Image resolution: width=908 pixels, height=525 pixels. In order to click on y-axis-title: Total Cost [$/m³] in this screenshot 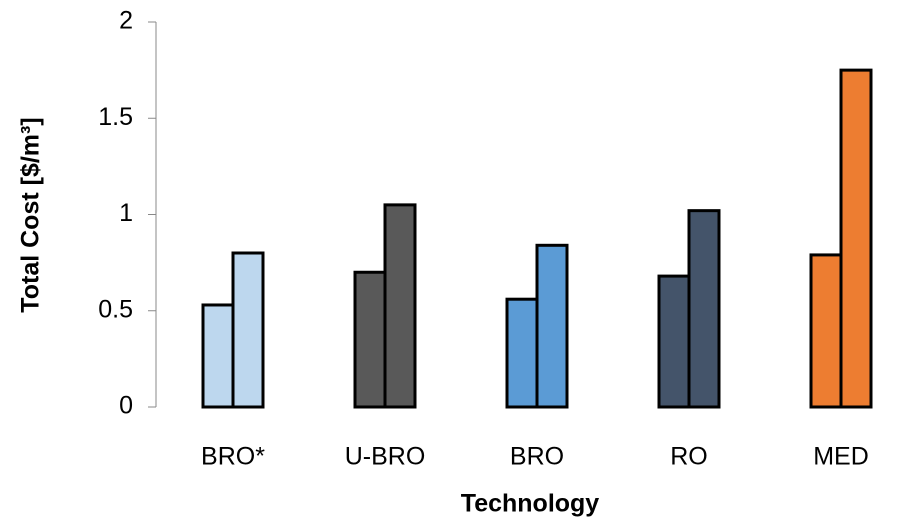, I will do `click(31, 214)`.